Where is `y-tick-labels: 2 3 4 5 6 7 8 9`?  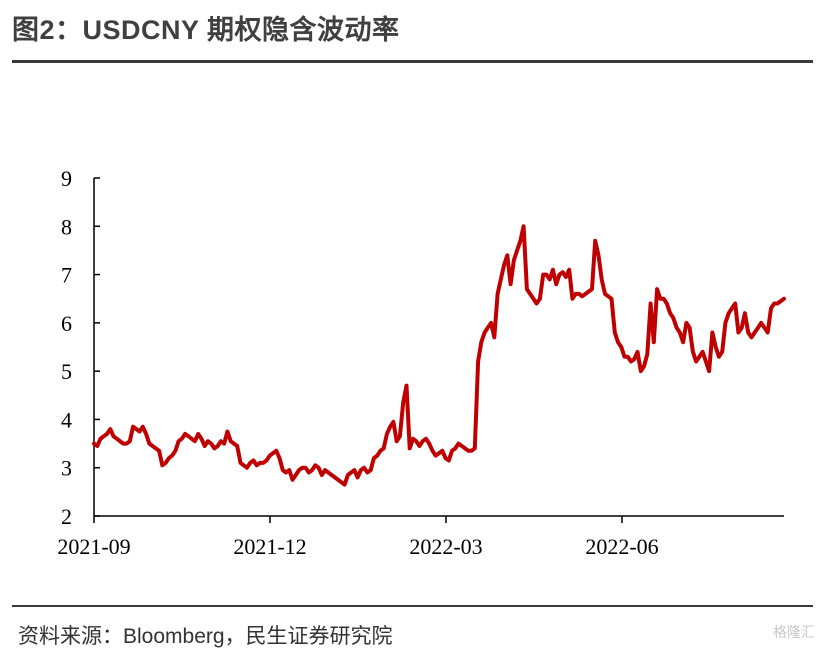
y-tick-labels: 2 3 4 5 6 7 8 9 is located at coordinates (66, 347).